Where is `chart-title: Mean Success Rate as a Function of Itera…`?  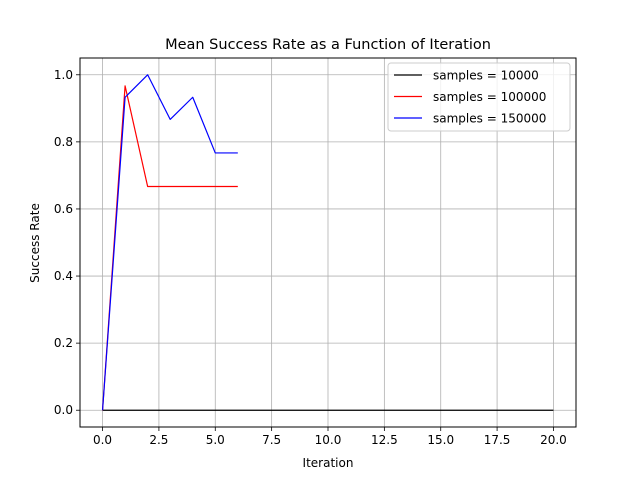
chart-title: Mean Success Rate as a Function of Itera… is located at coordinates (328, 45).